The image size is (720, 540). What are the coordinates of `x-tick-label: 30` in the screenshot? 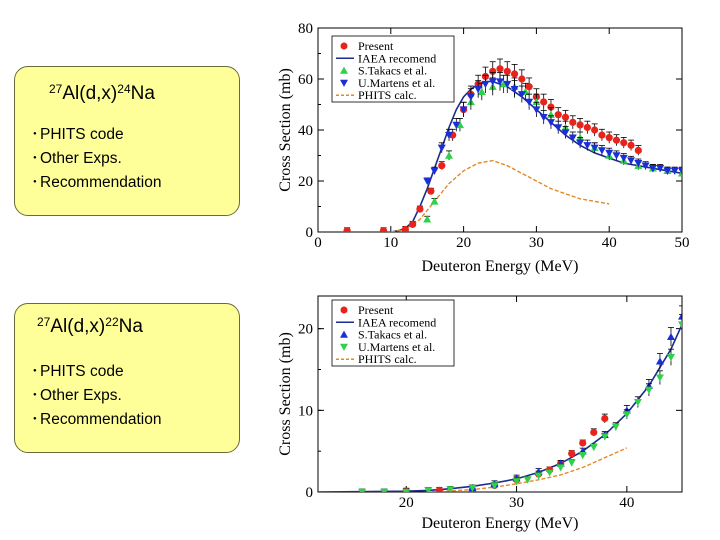 It's located at (516, 503).